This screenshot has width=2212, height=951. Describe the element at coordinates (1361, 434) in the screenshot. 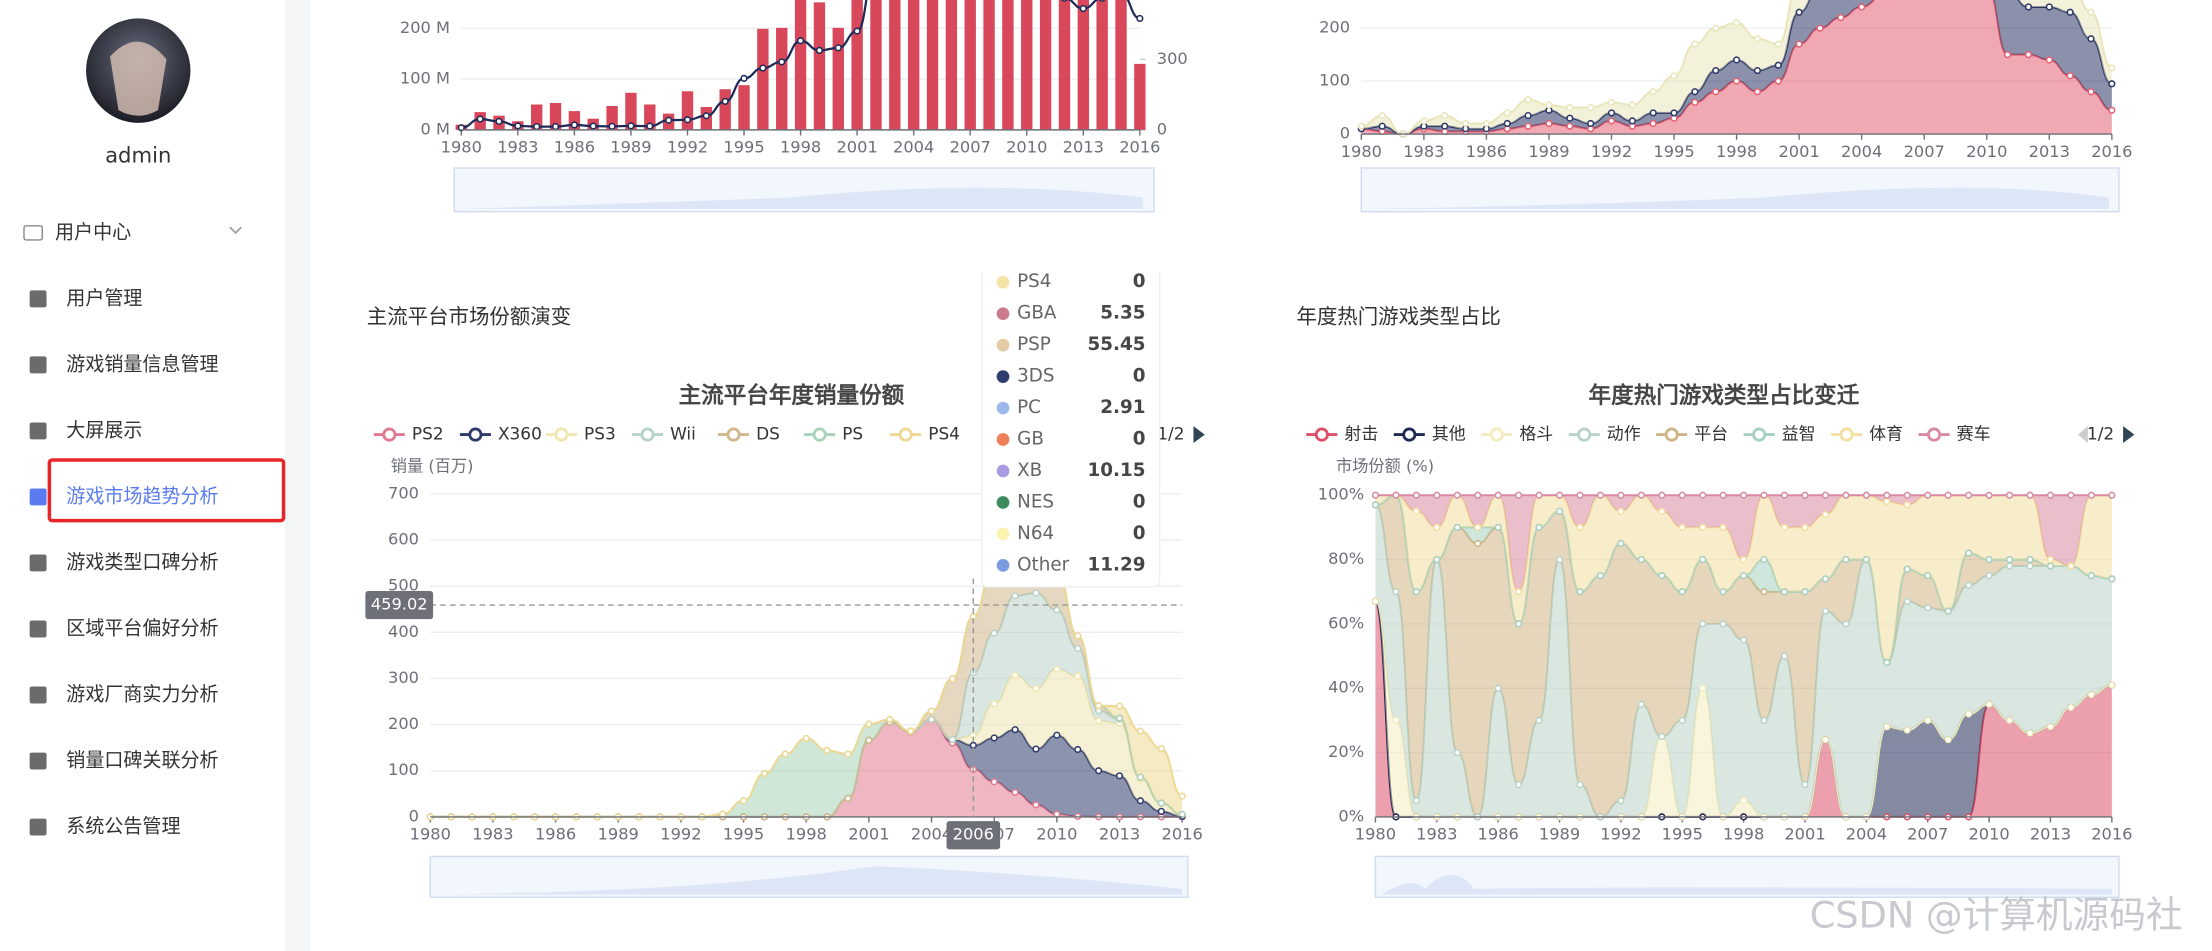

I see `legend-label: 射击` at that location.